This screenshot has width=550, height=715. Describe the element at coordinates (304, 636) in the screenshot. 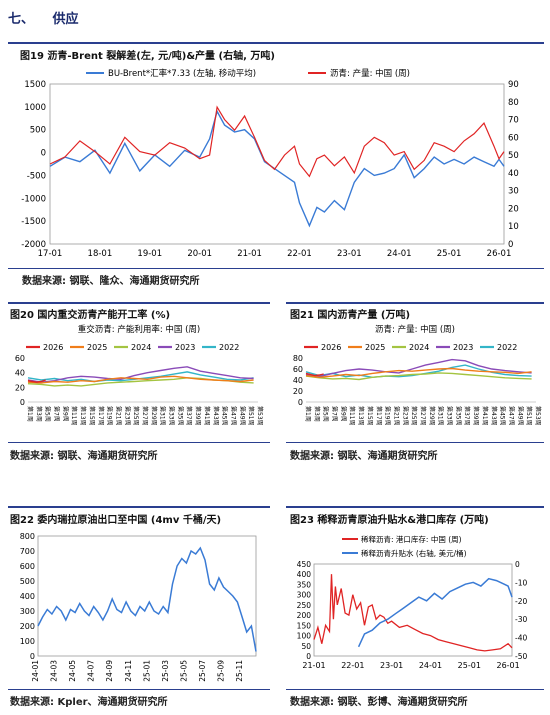

I see `y-left-tick-label: 100` at that location.